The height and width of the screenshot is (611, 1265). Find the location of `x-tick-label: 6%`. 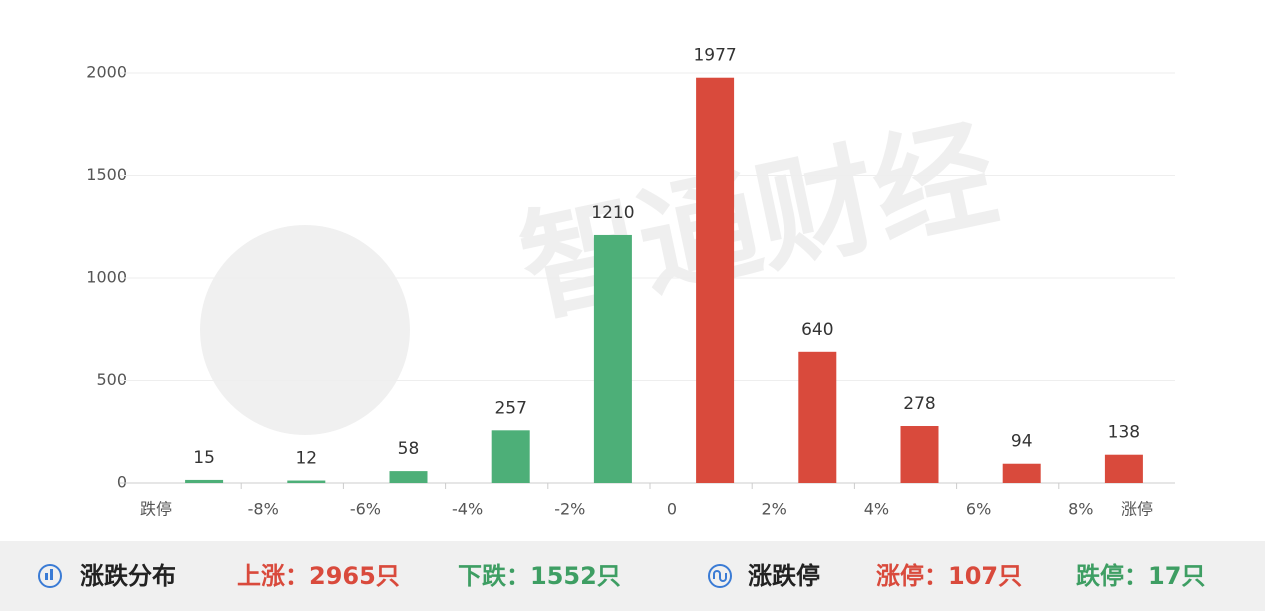

x-tick-label: 6% is located at coordinates (978, 509).